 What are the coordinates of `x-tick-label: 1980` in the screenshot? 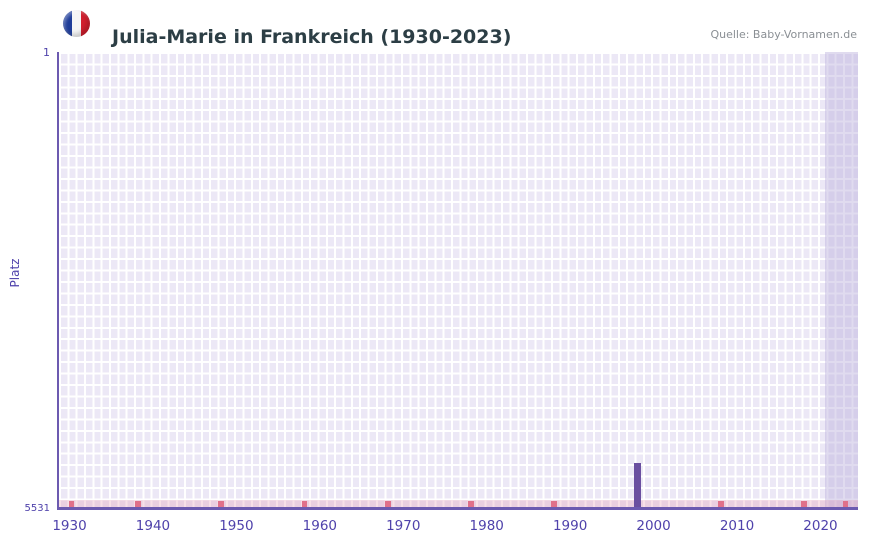 It's located at (486, 526).